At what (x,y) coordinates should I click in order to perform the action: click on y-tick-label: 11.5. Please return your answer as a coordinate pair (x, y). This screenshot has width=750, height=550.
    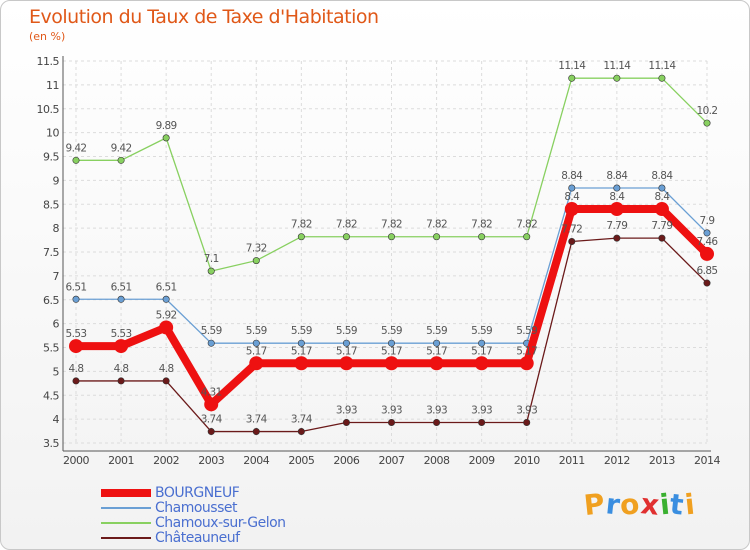
    Looking at the image, I should click on (48, 61).